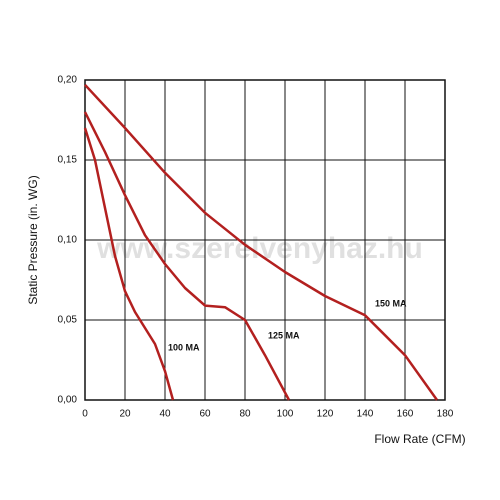 Image resolution: width=500 pixels, height=500 pixels. What do you see at coordinates (68, 320) in the screenshot?
I see `y-tick-label: 0,05` at bounding box center [68, 320].